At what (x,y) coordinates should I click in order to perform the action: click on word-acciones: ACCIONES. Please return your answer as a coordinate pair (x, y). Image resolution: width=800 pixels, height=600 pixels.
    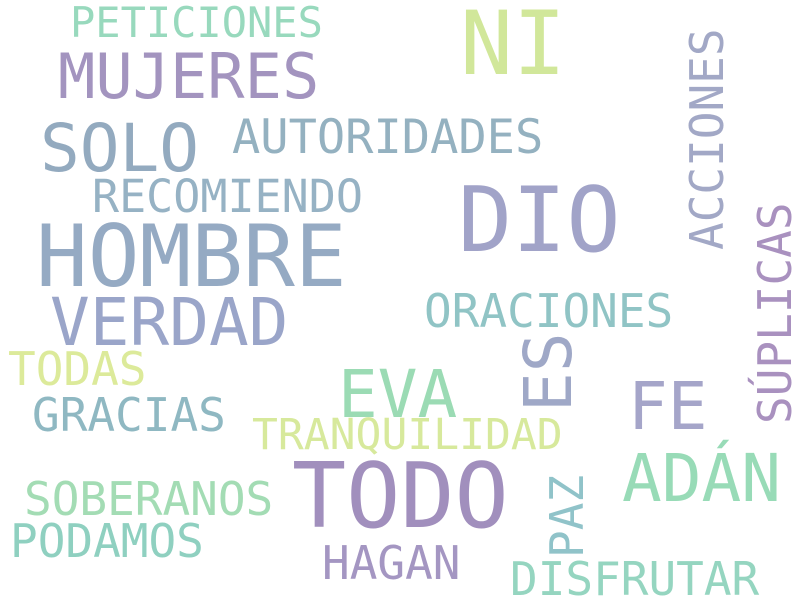
    Looking at the image, I should click on (707, 139).